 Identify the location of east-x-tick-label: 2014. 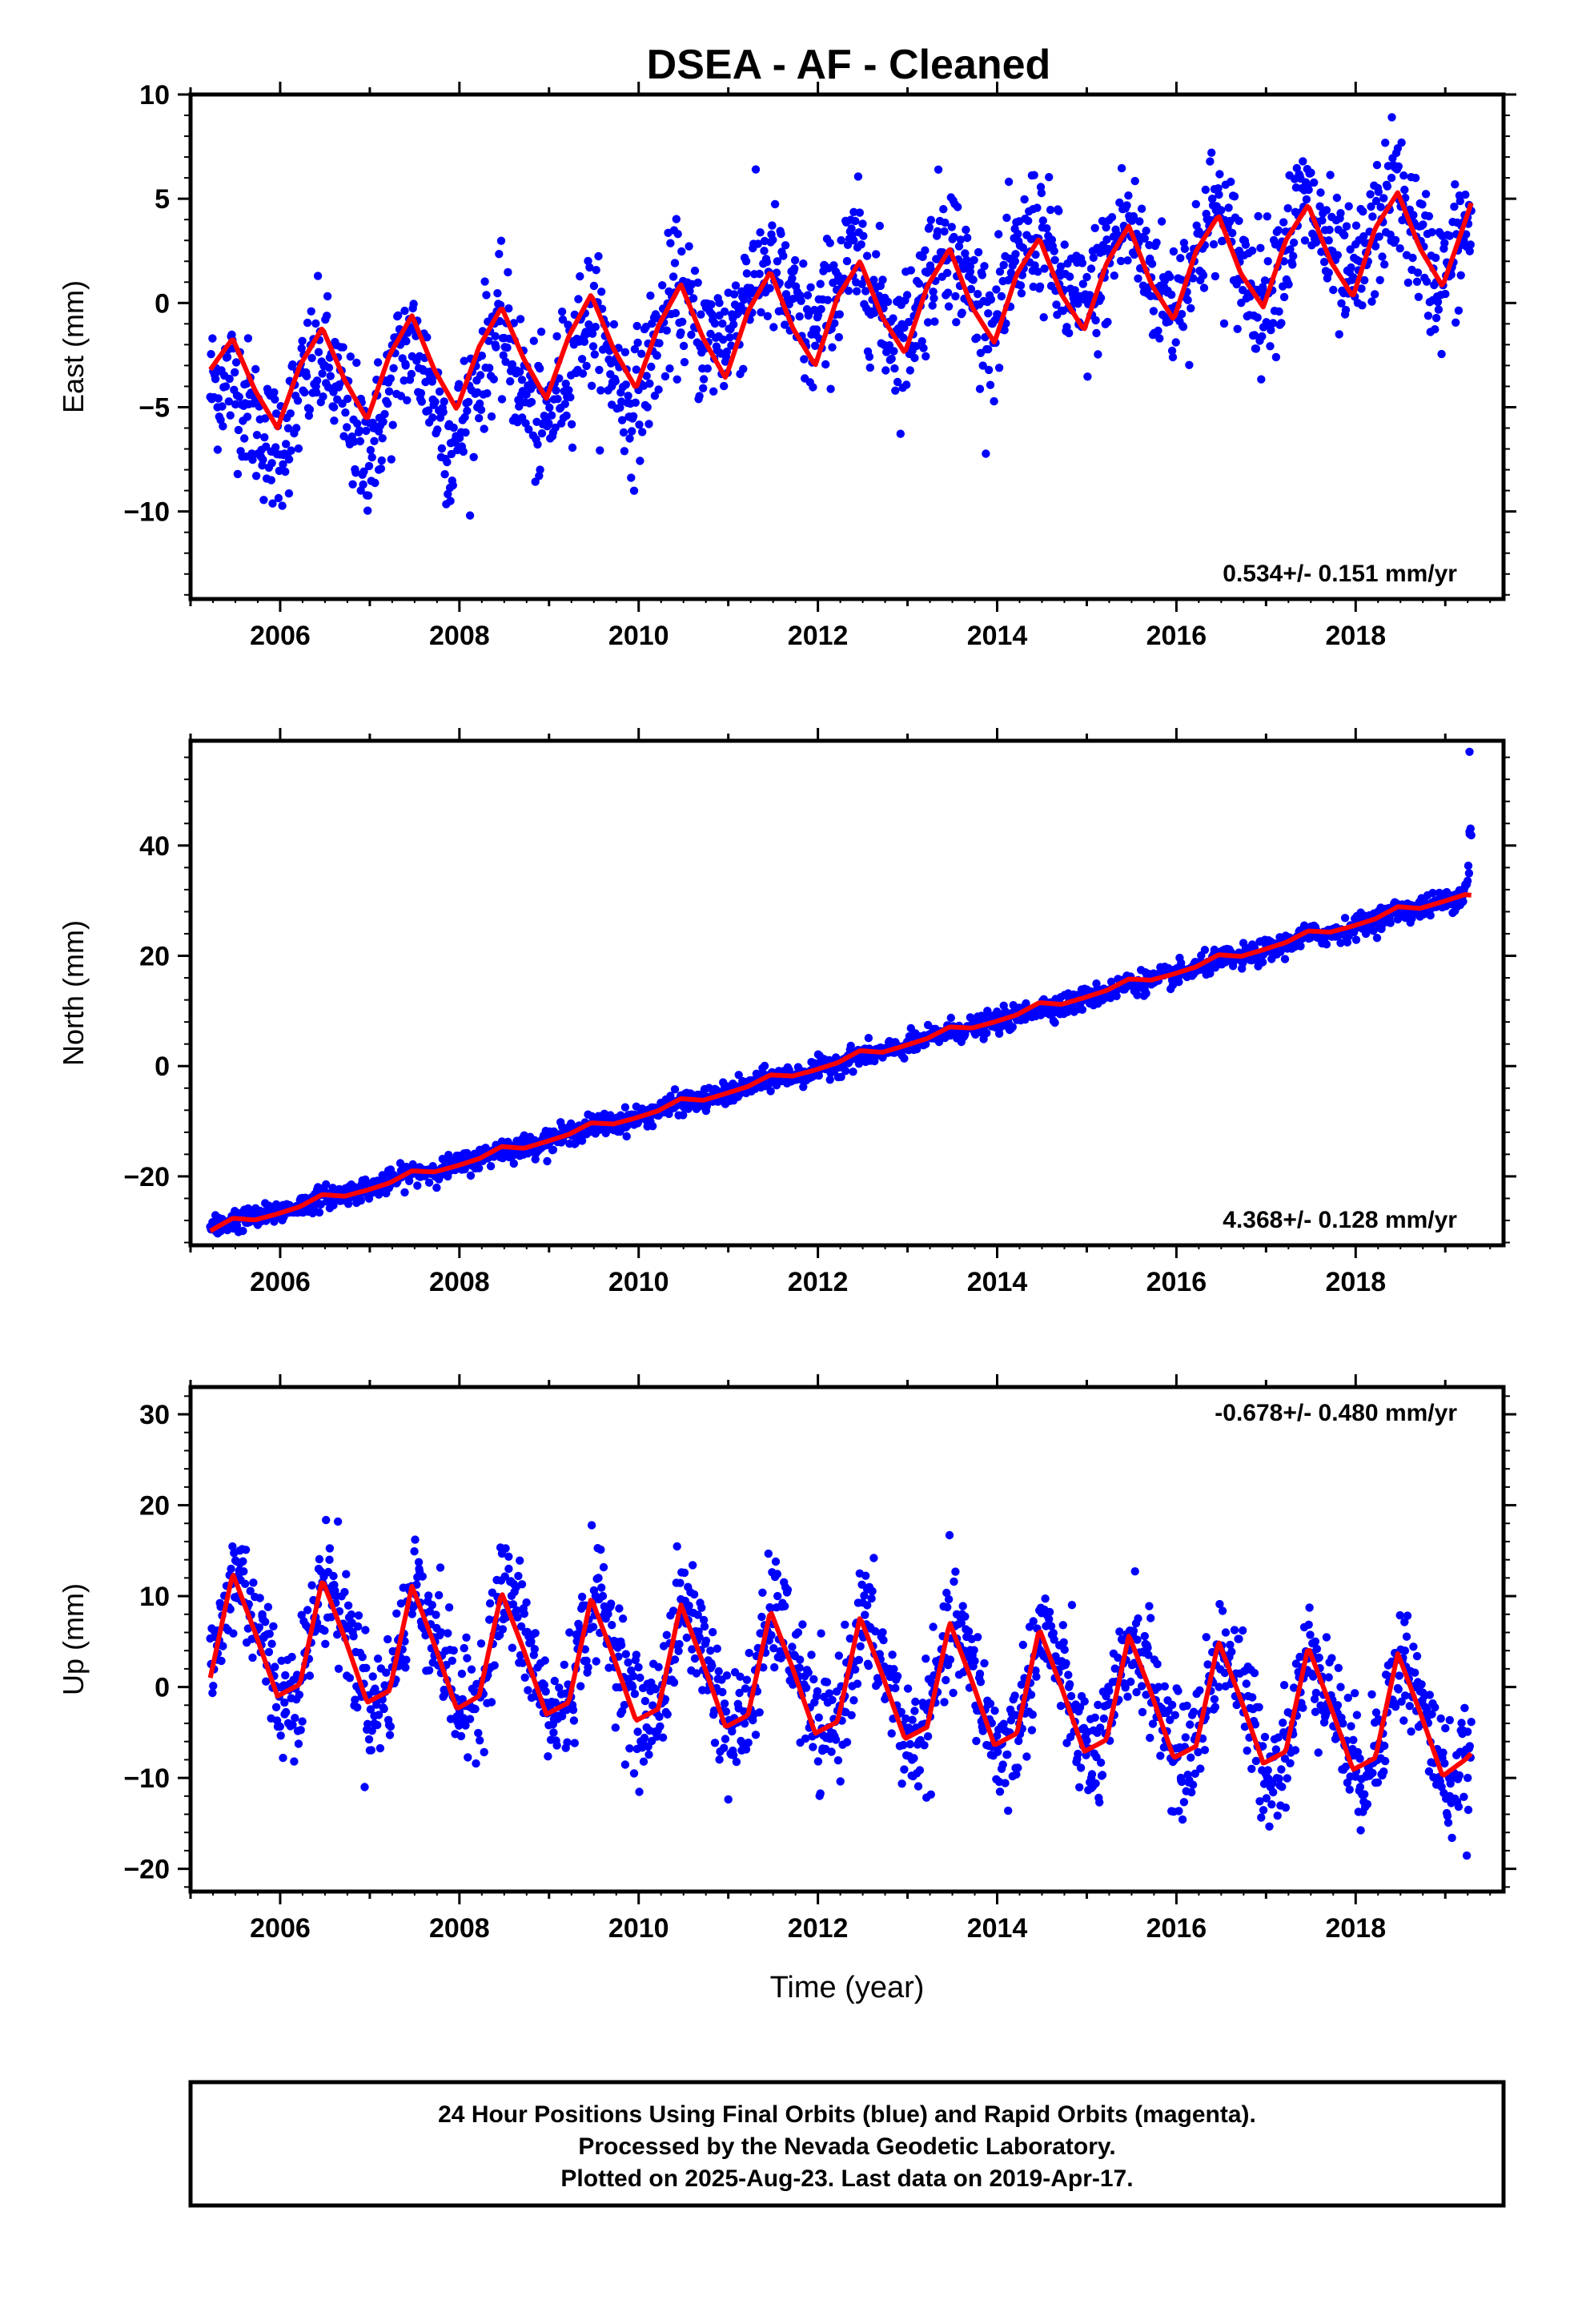
(998, 636).